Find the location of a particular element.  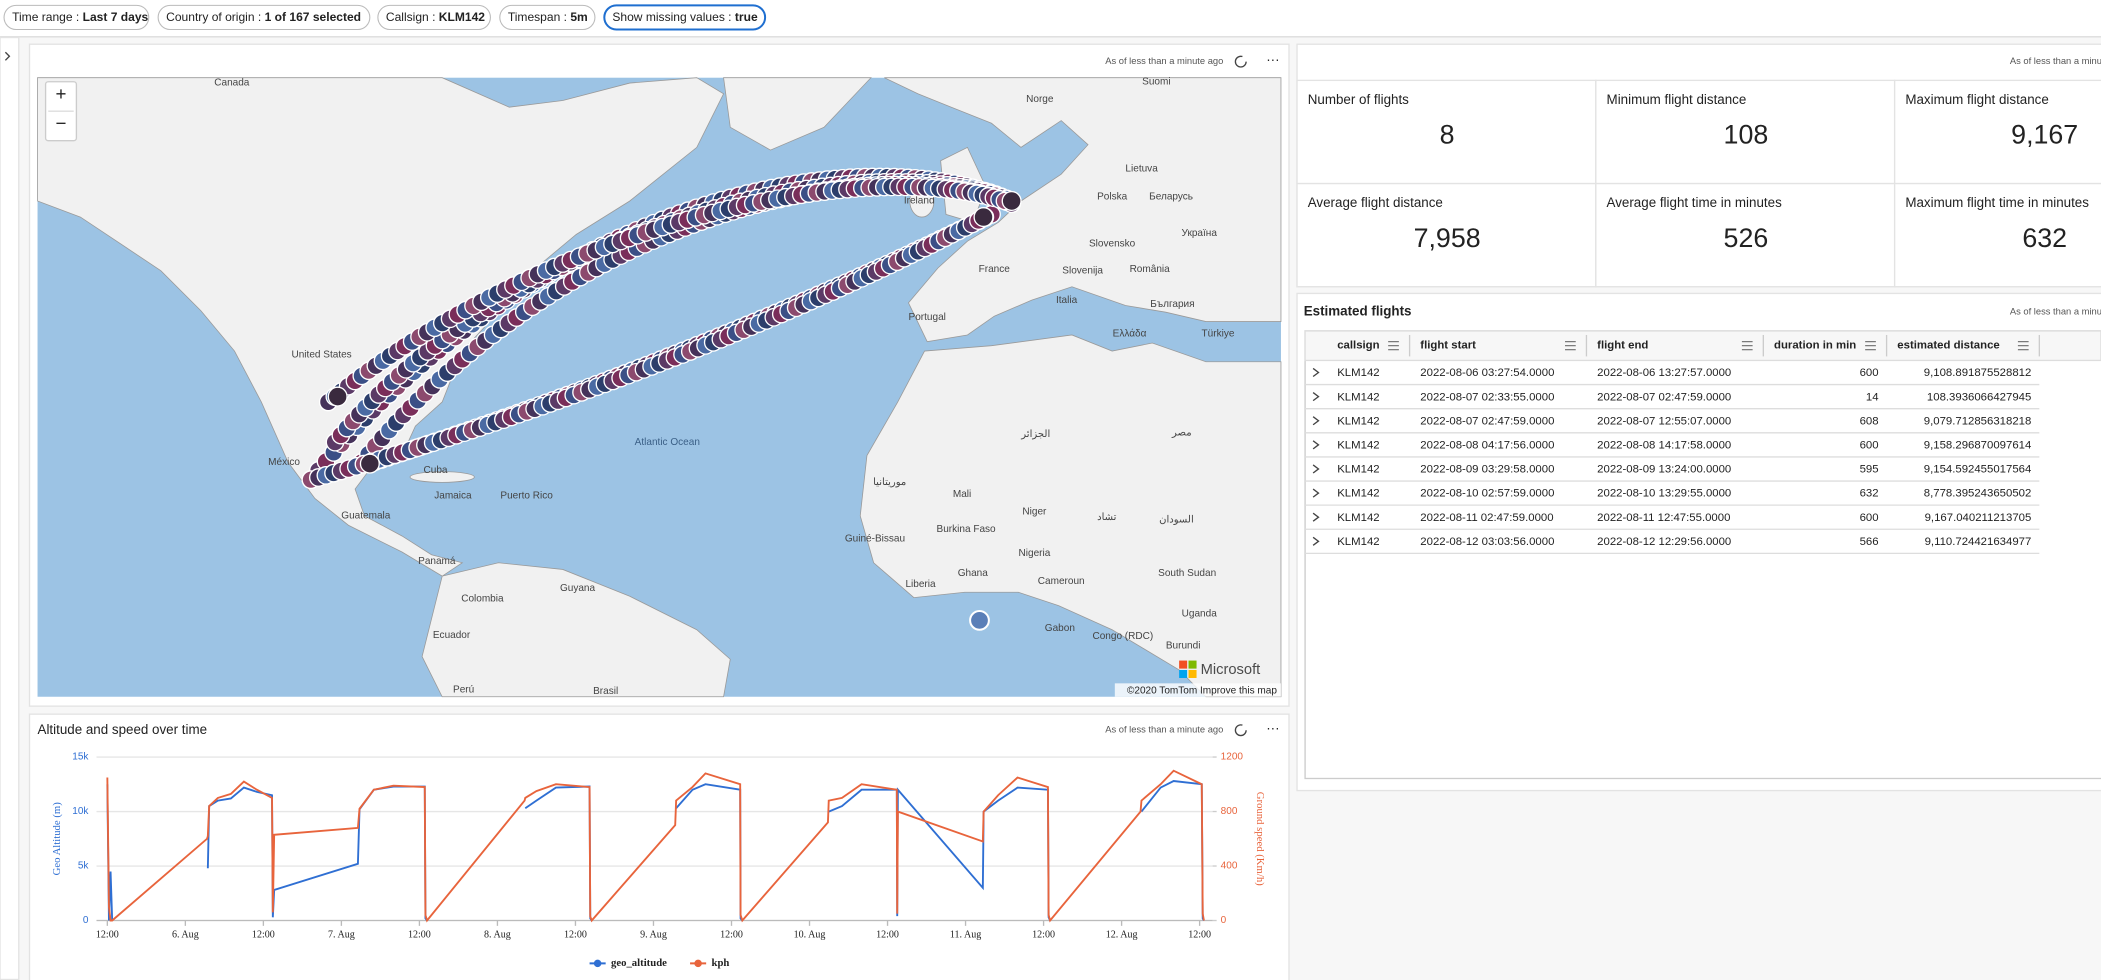

filter-value: true is located at coordinates (746, 17).